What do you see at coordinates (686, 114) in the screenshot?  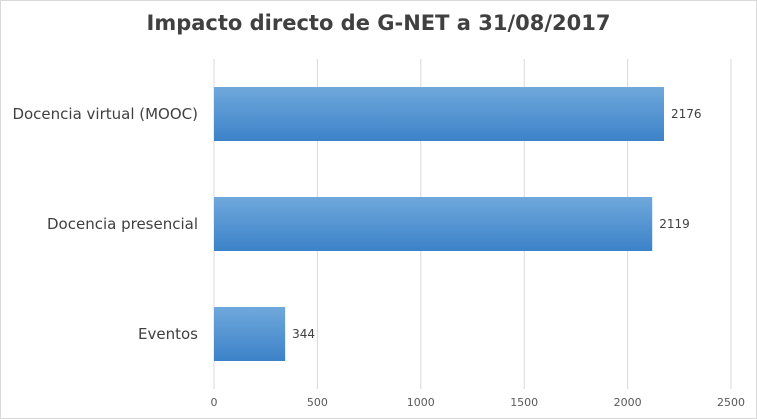 I see `data-label: 2176` at bounding box center [686, 114].